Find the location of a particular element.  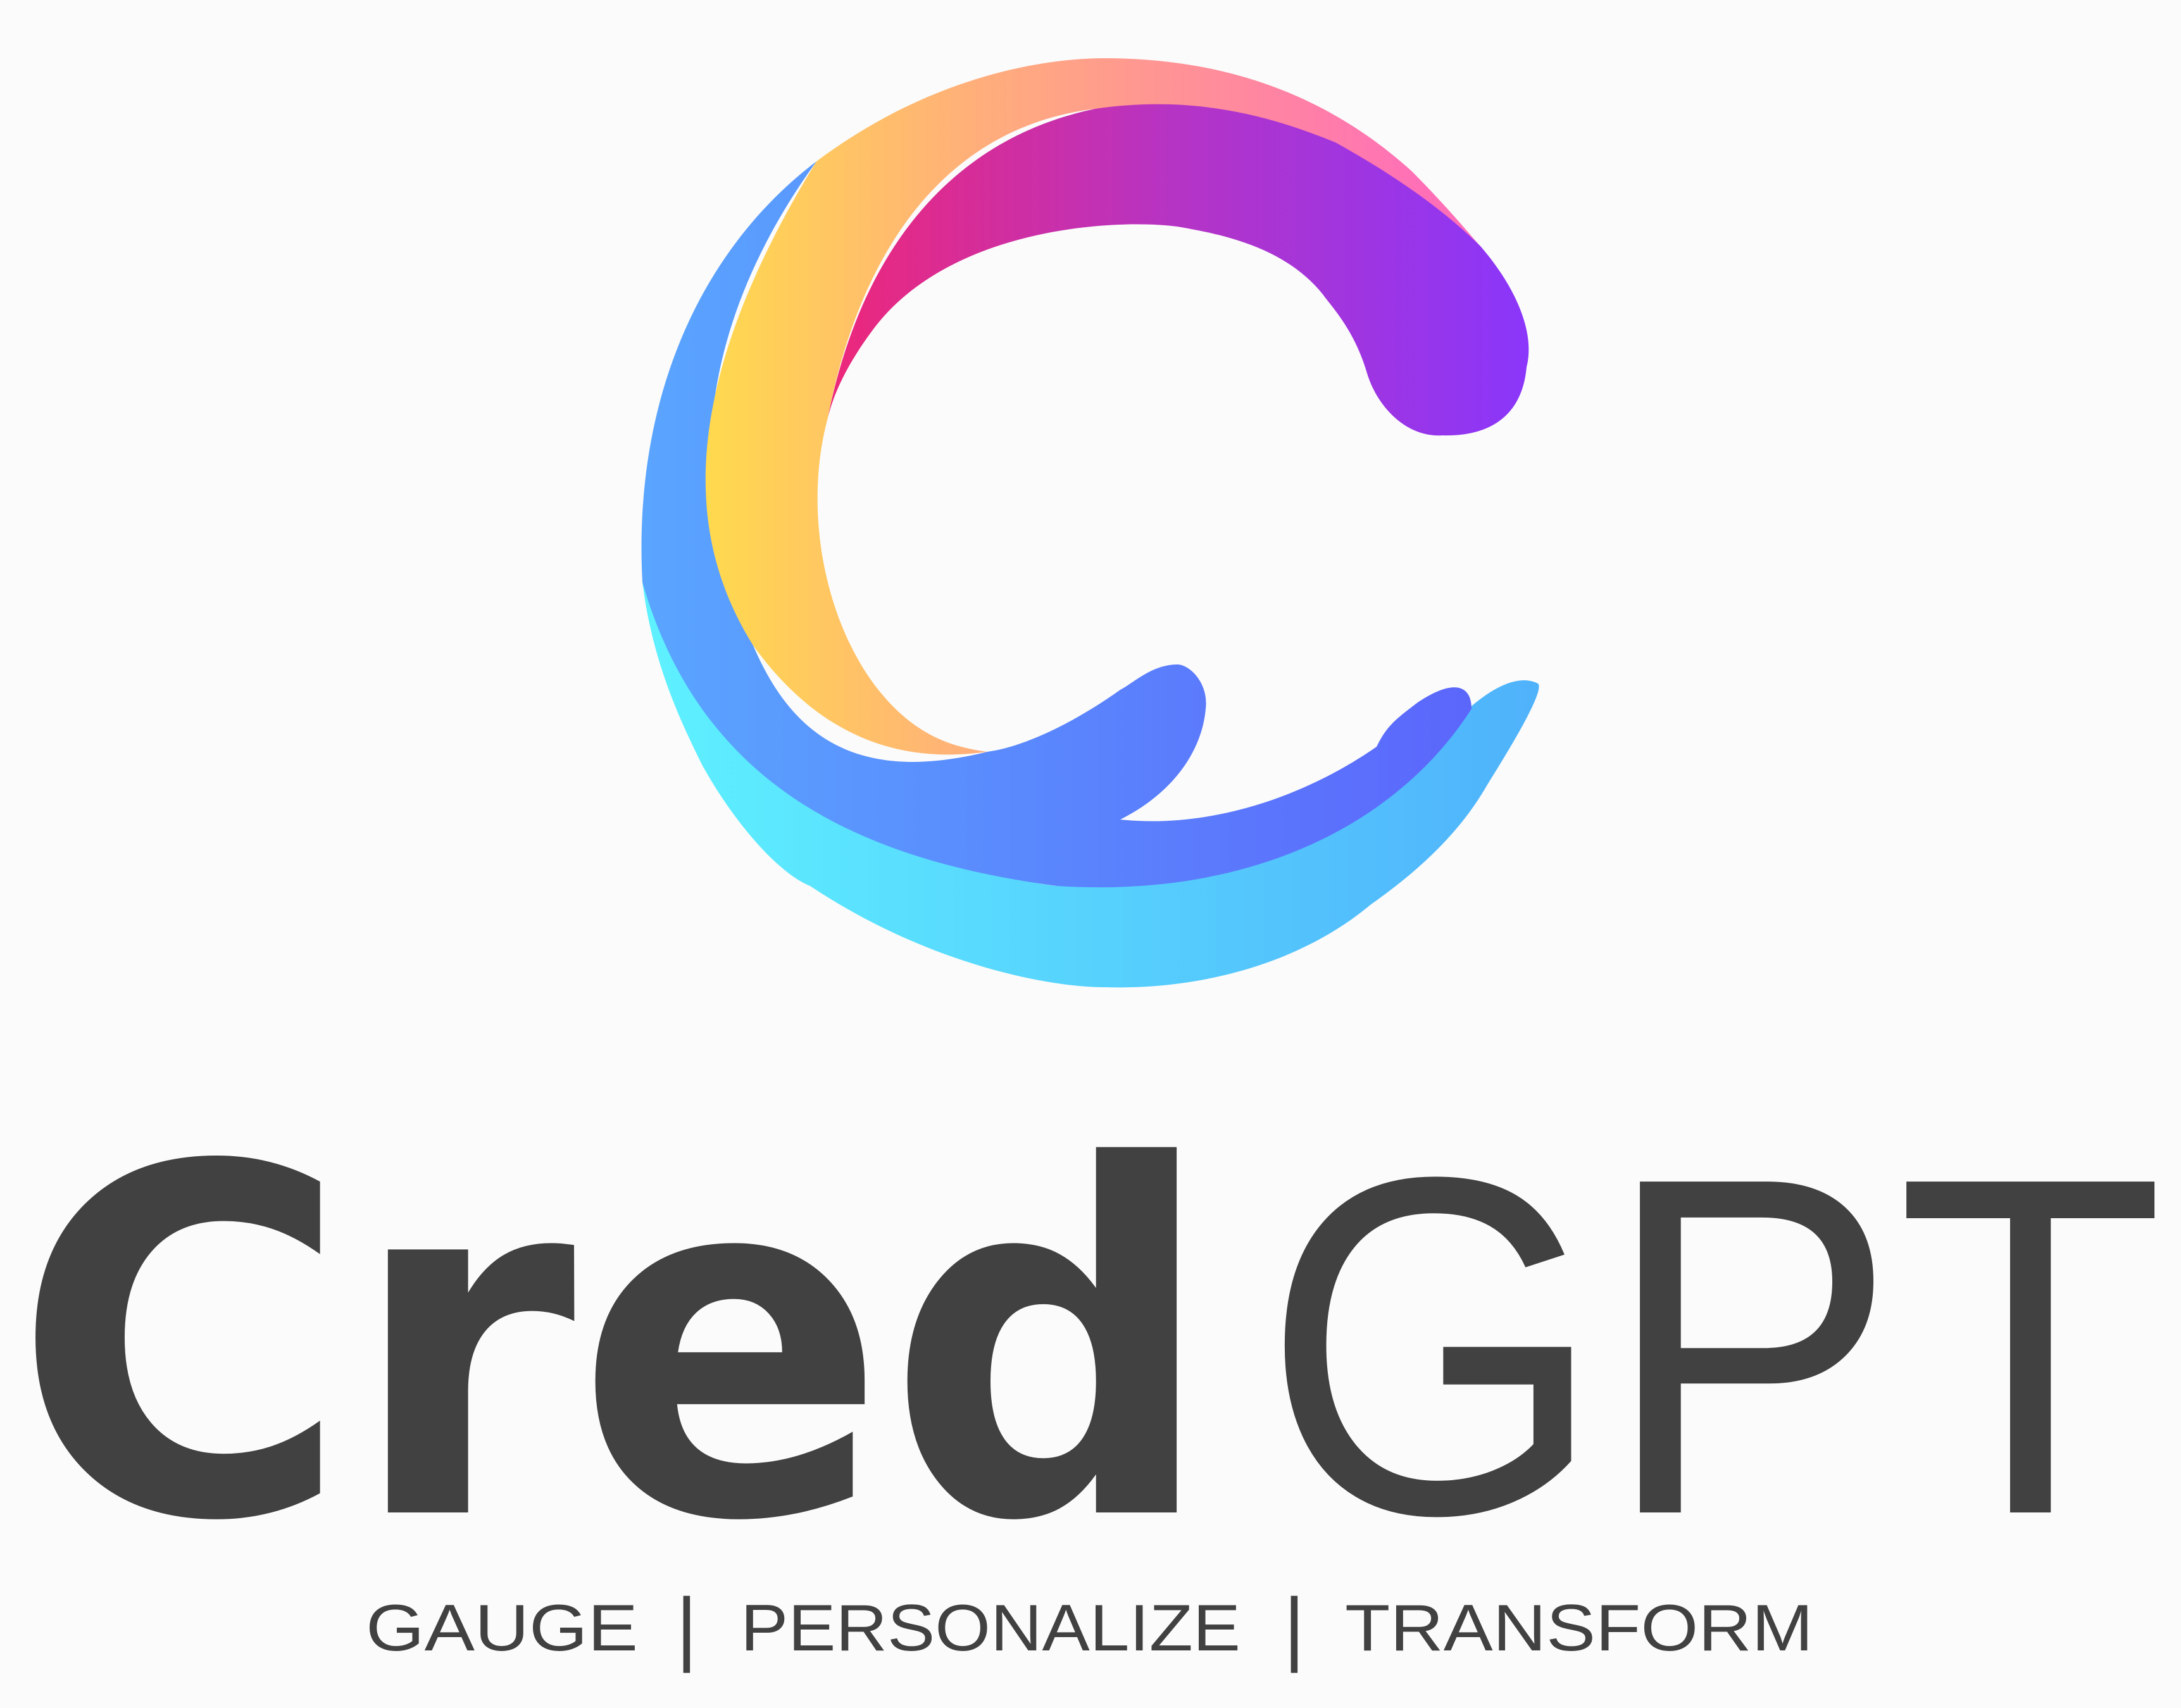

tagline: GAUGE | PERSONALIZE | TRANSFORM is located at coordinates (1089, 1627).